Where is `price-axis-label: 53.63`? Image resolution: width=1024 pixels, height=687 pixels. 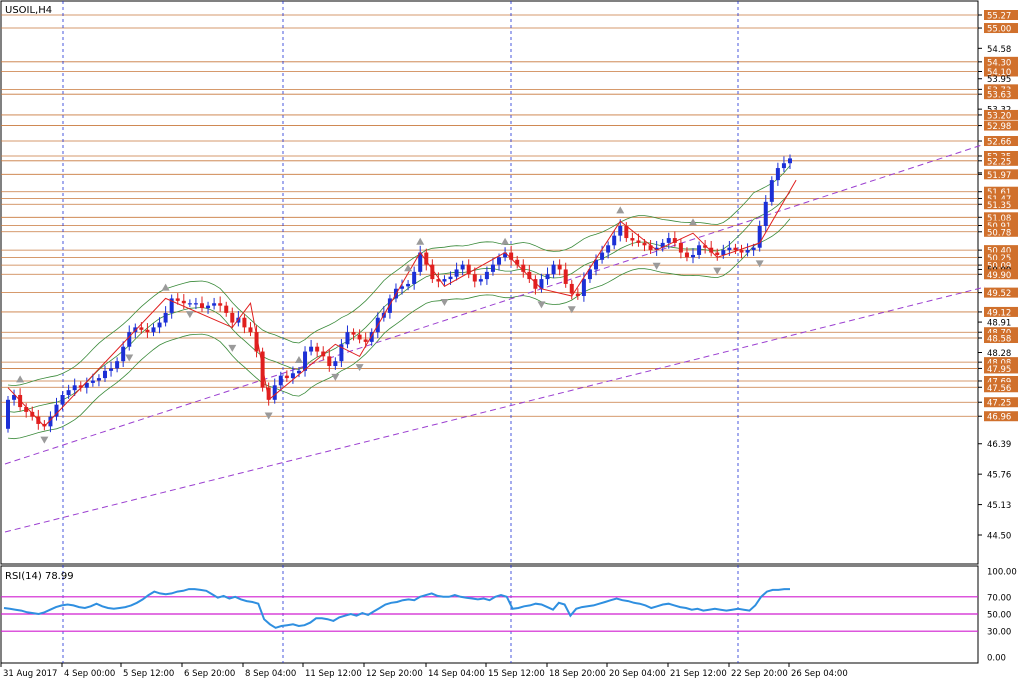 price-axis-label: 53.63 is located at coordinates (999, 96).